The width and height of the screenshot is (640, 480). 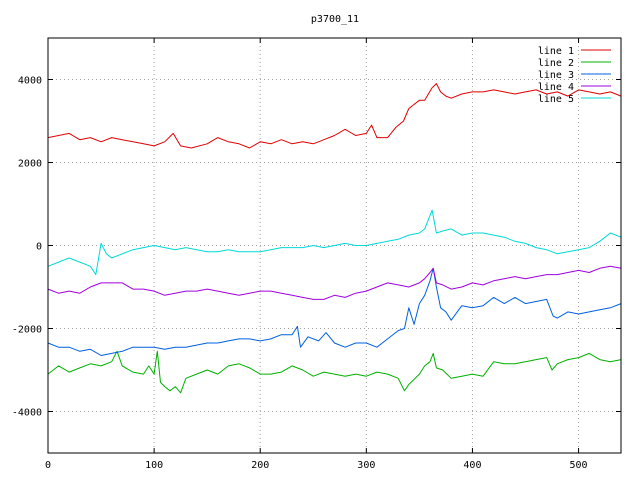 I want to click on y-tick-label: 4000, so click(x=30, y=81).